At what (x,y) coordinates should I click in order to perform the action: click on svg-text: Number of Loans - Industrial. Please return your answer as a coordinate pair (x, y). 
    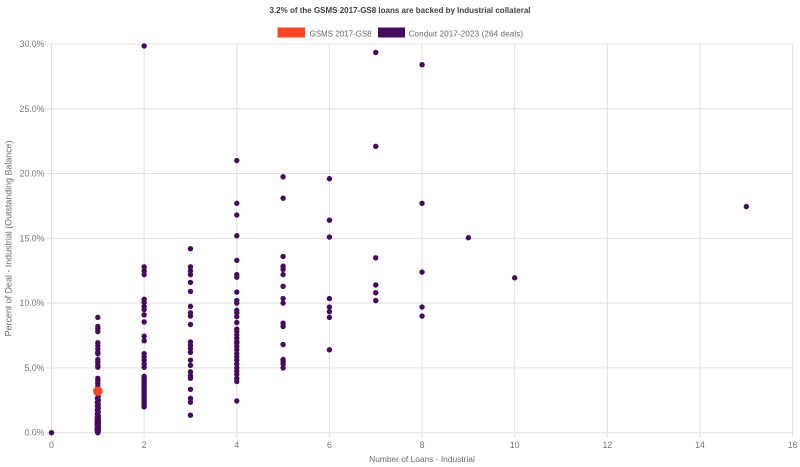
    Looking at the image, I should click on (422, 459).